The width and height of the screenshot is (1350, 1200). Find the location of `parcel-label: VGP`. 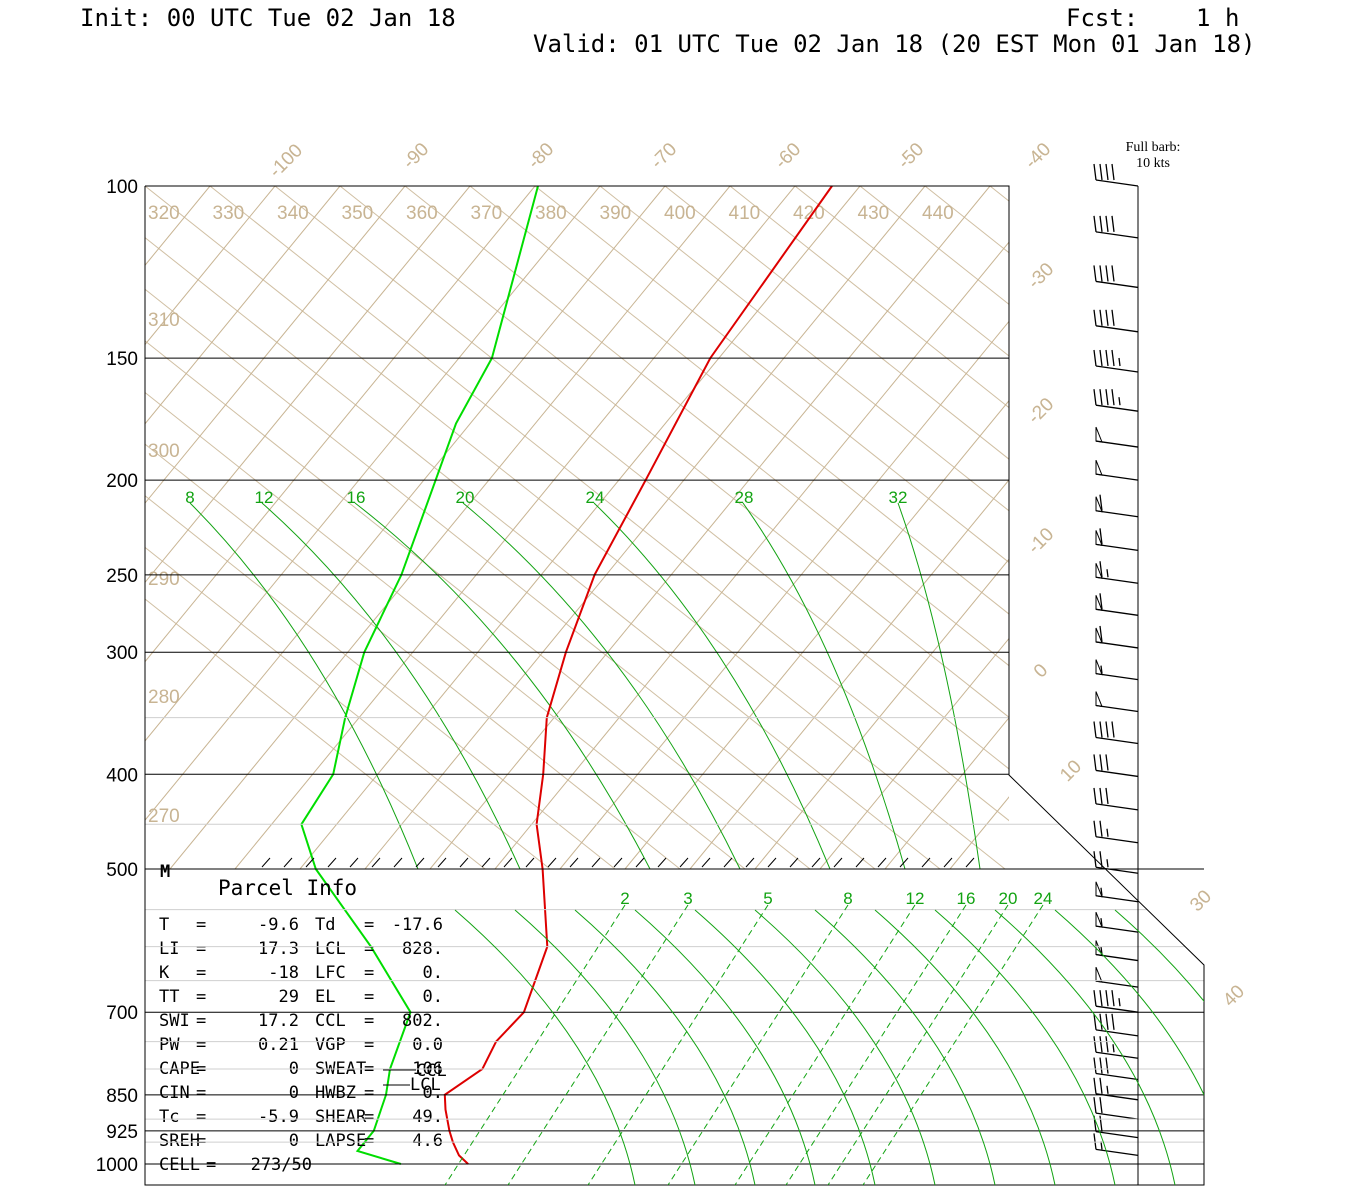

parcel-label: VGP is located at coordinates (330, 1045).